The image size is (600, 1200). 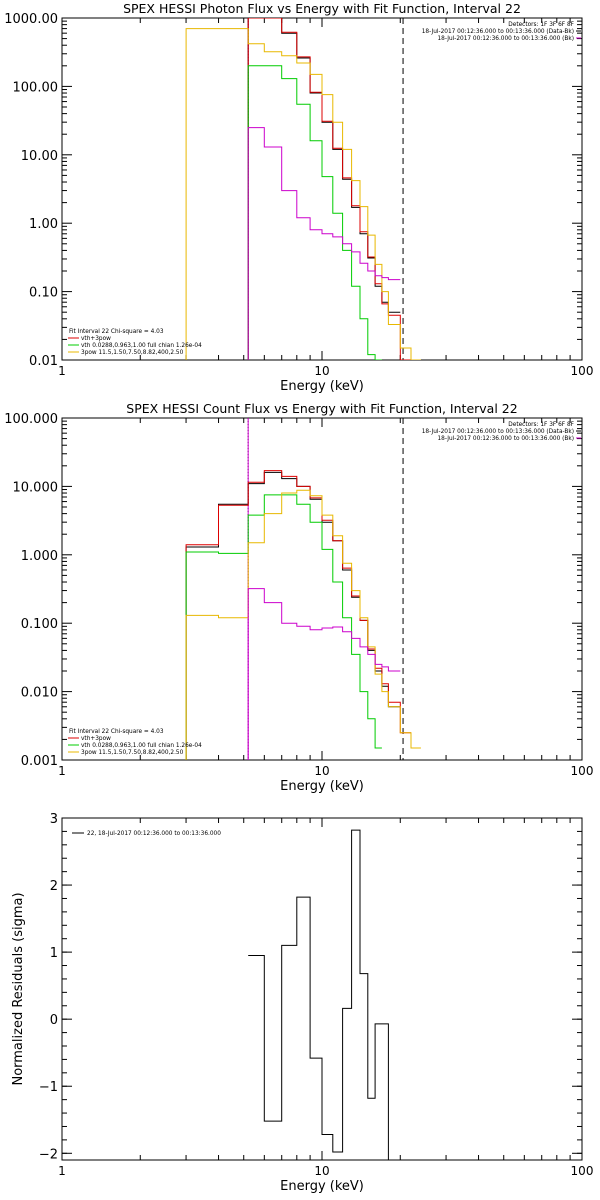 I want to click on y-tick-label: 10.00, so click(x=39, y=156).